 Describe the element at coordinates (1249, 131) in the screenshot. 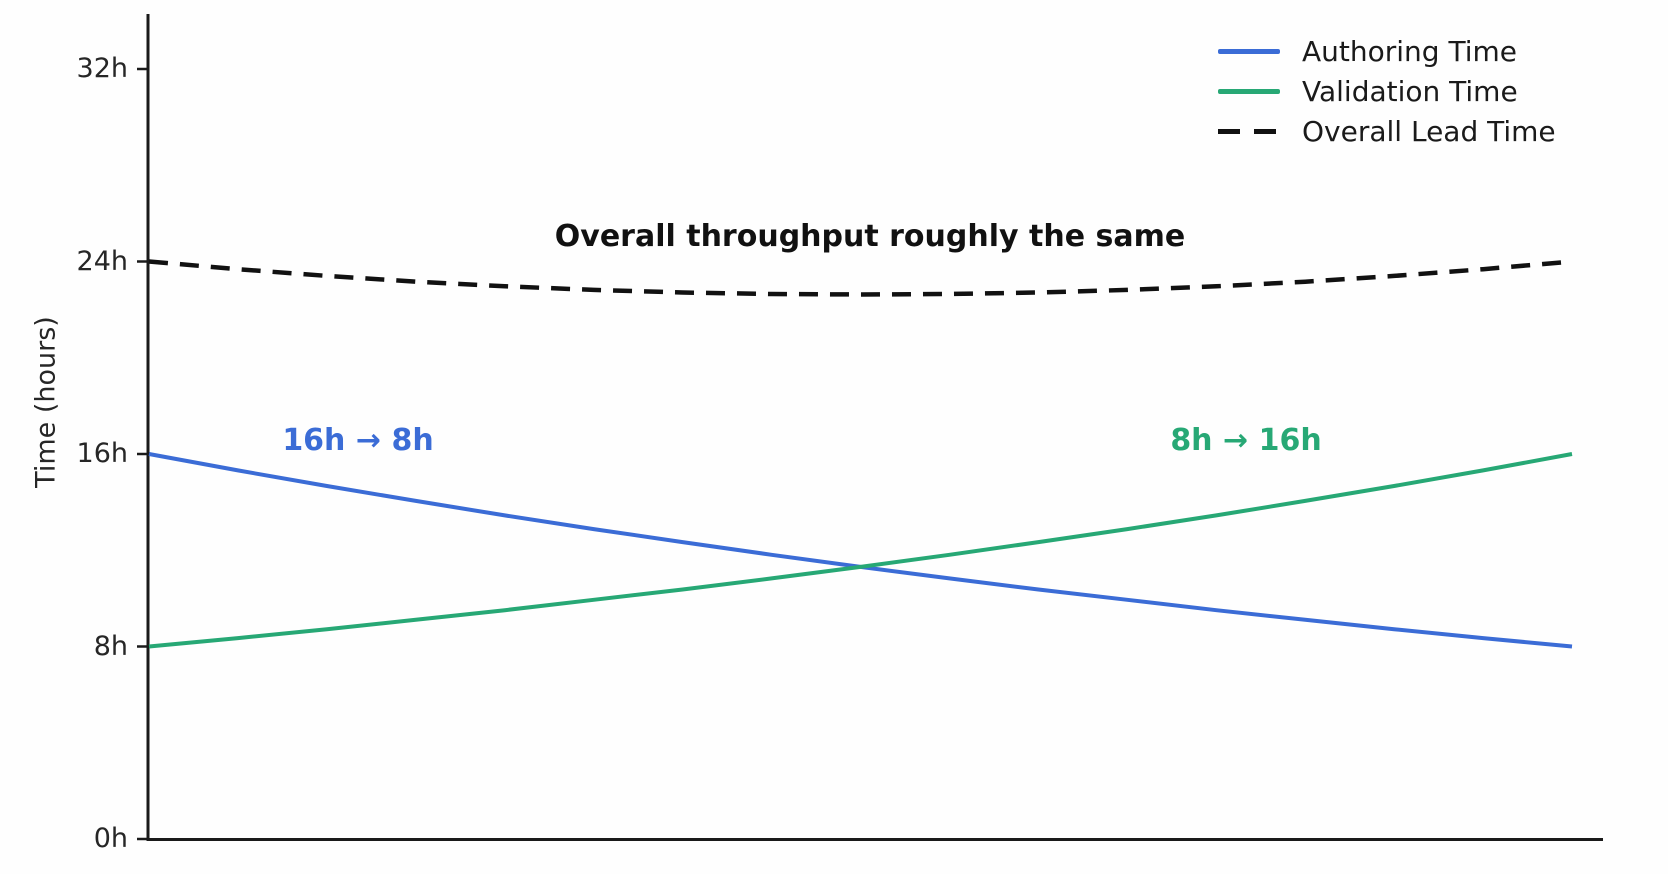

I see `legend-swatch-overall-lead-dashed-line` at that location.